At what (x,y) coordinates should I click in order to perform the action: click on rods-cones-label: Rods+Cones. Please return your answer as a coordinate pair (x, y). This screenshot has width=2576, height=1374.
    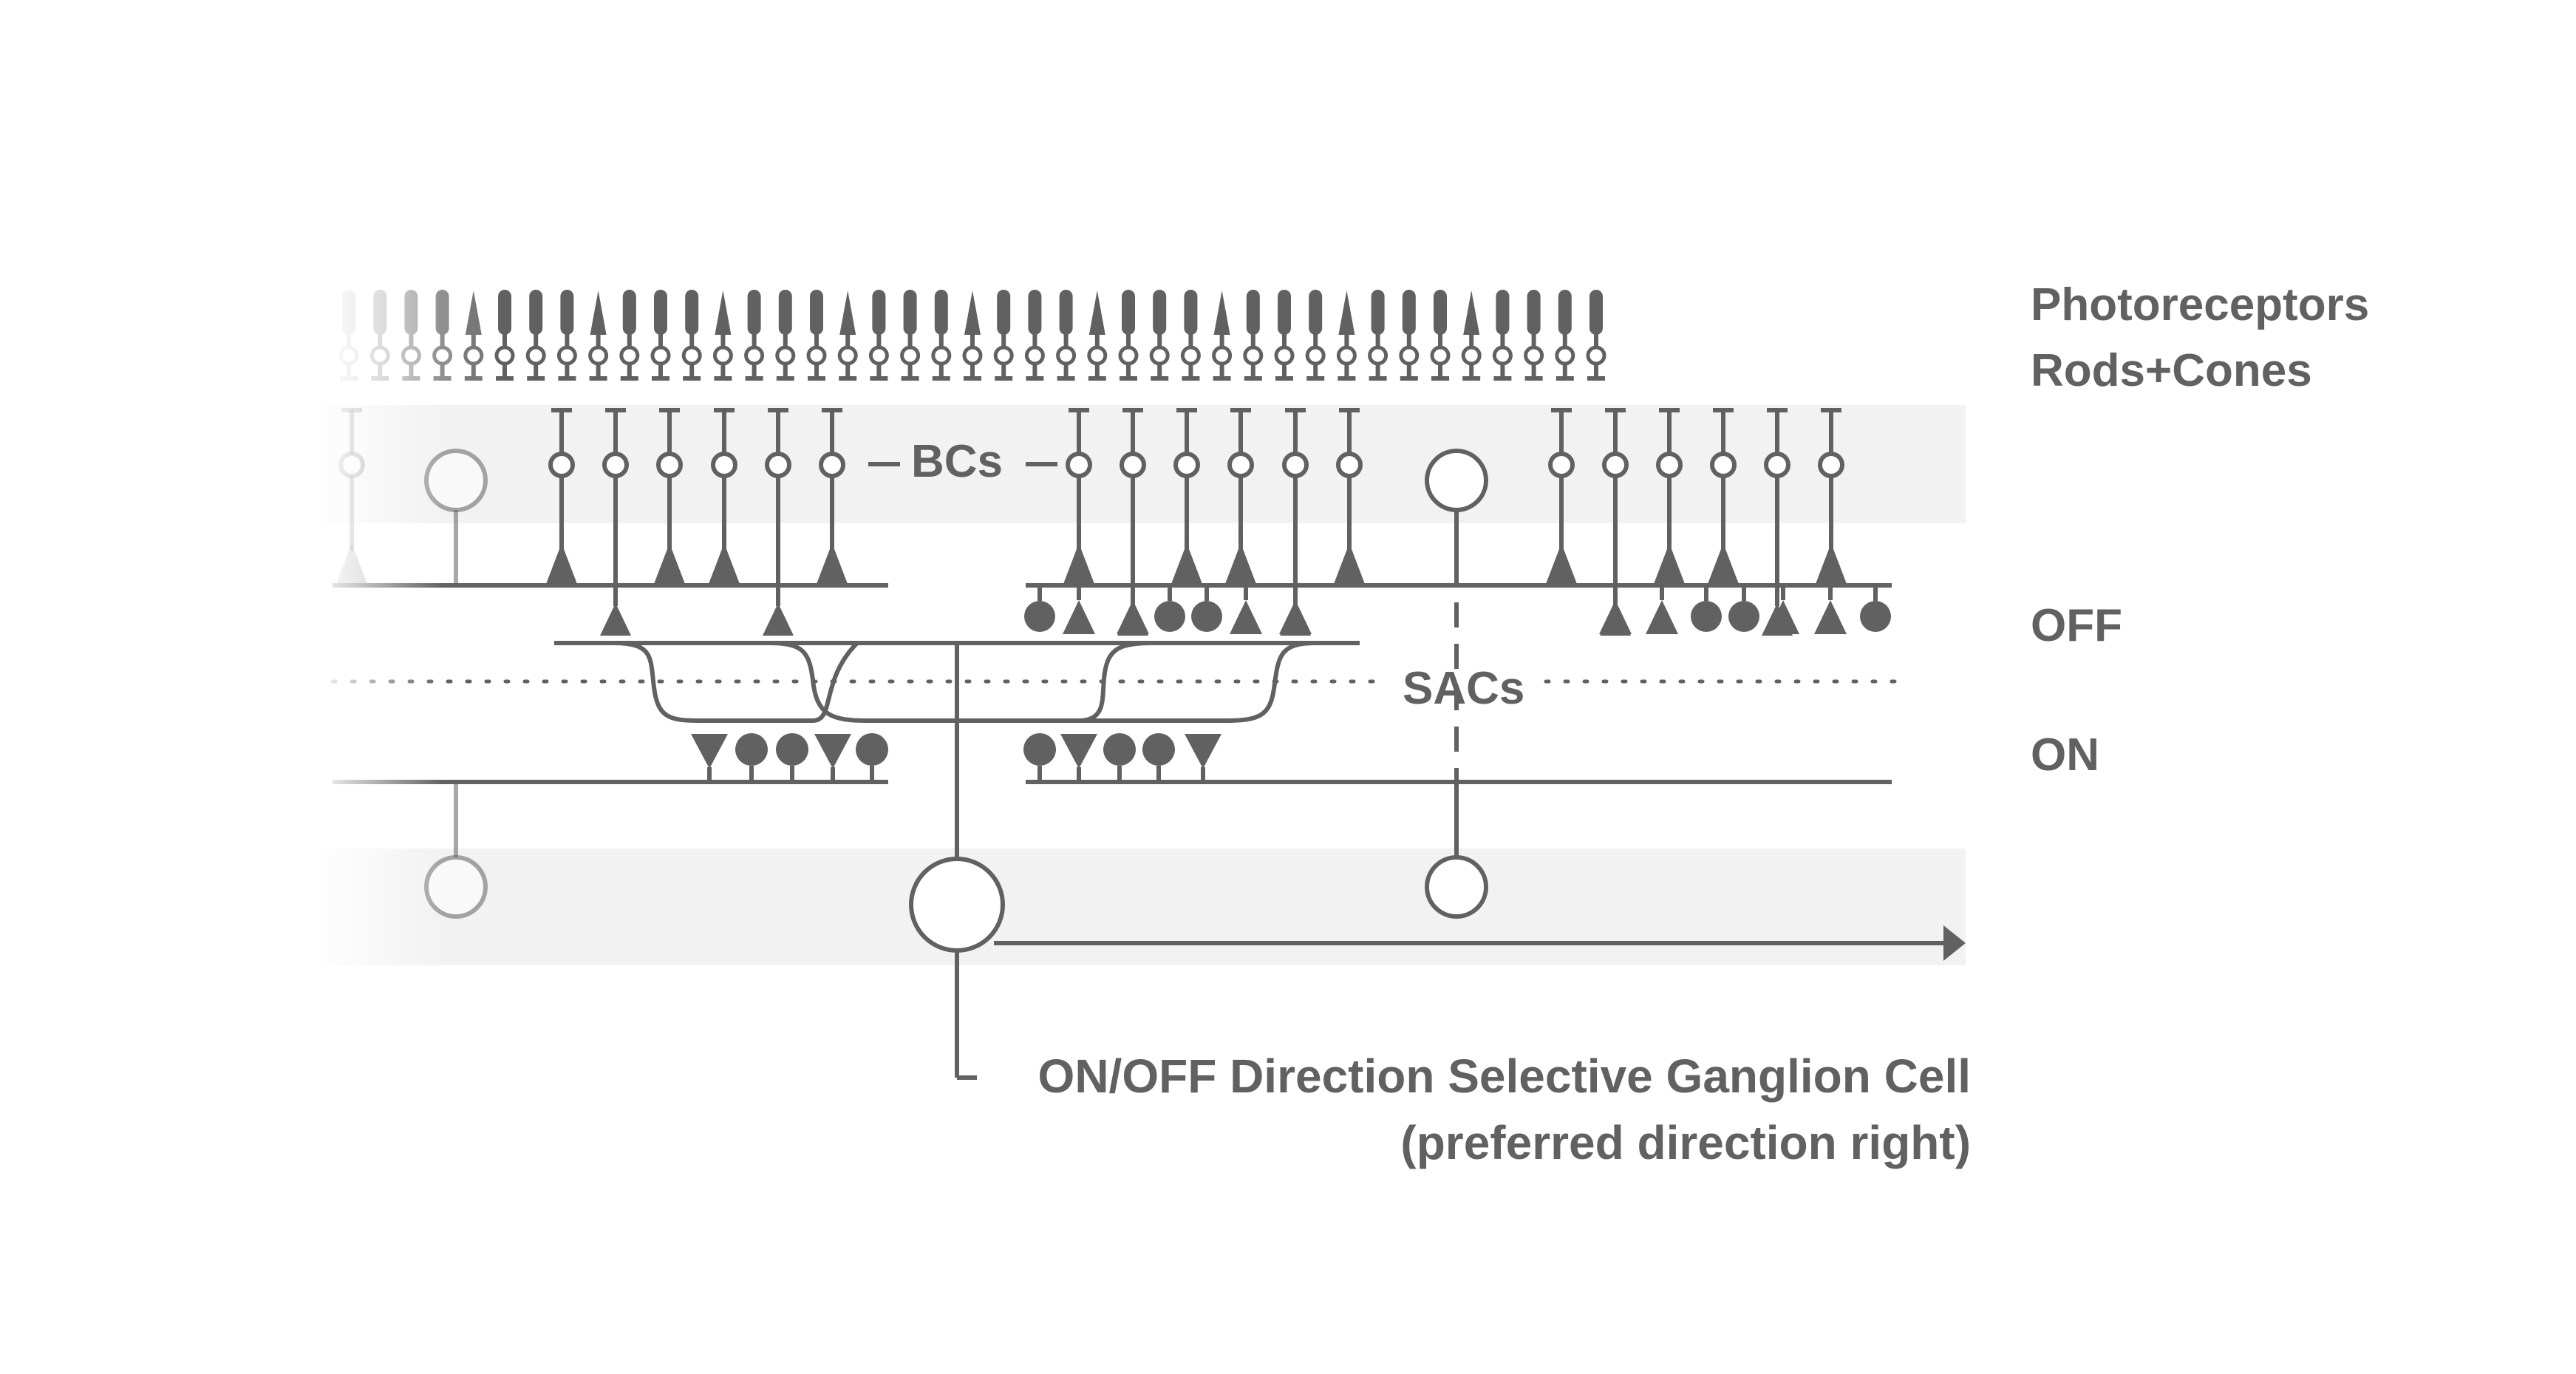
    Looking at the image, I should click on (2171, 370).